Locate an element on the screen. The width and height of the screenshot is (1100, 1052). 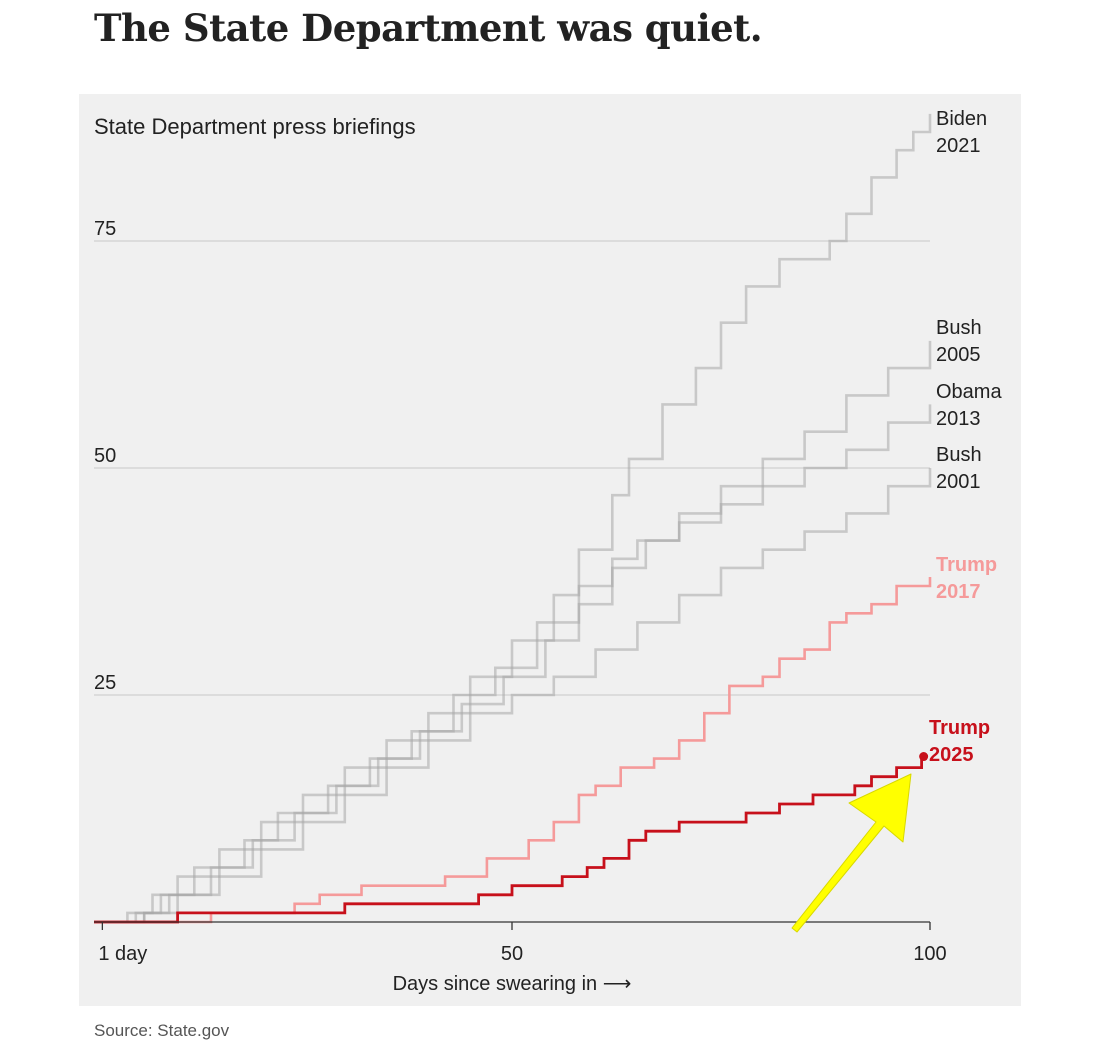
series-line-trump-2025 is located at coordinates (508, 841).